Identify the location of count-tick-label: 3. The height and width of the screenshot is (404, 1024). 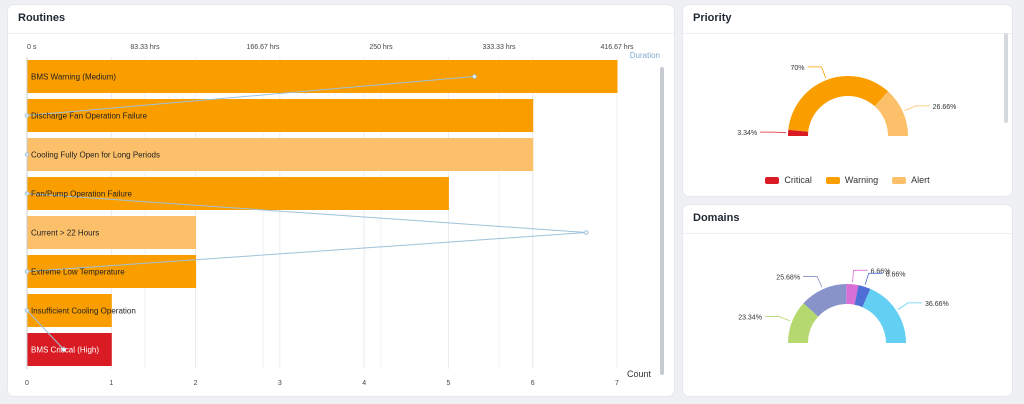
(280, 383).